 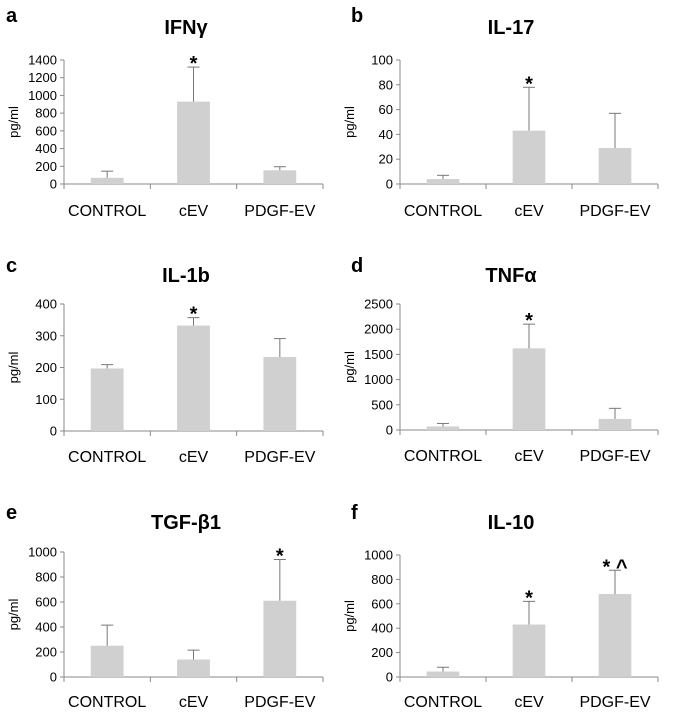 What do you see at coordinates (46, 367) in the screenshot?
I see `chart-c-y-tick-label: 200` at bounding box center [46, 367].